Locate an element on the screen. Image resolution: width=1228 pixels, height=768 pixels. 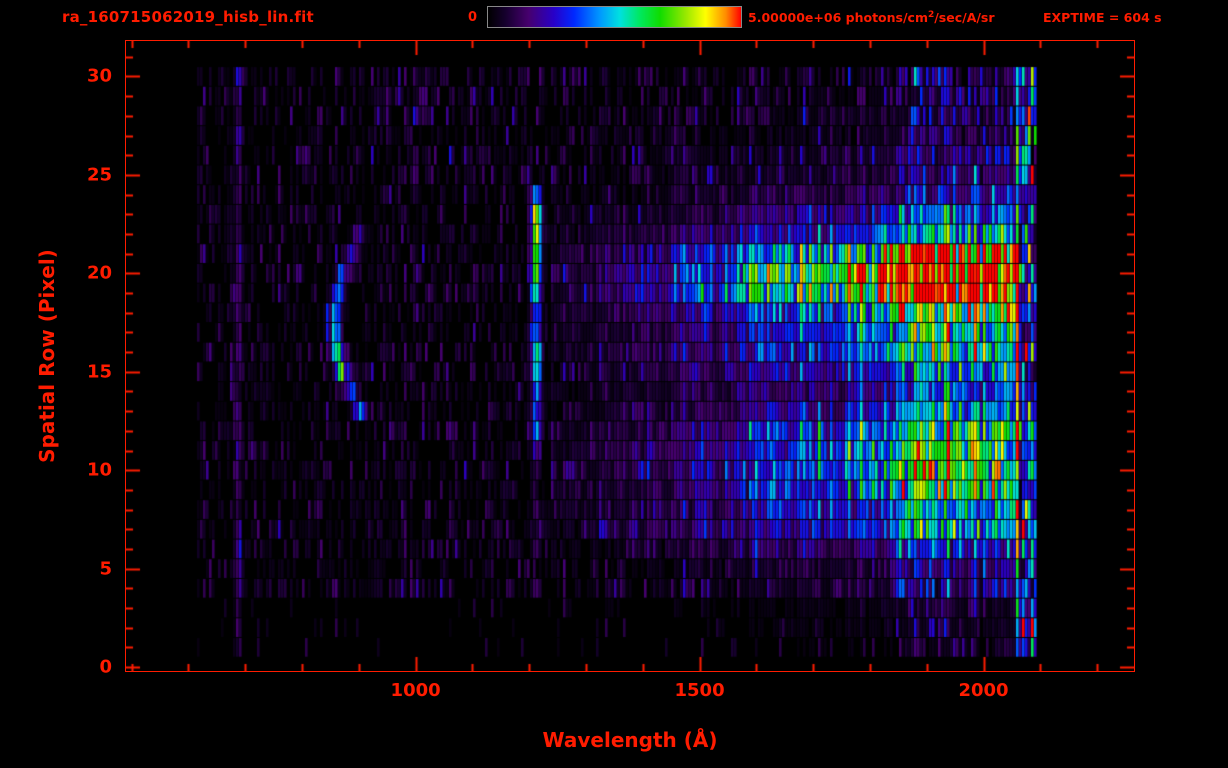
y-tick-label: 30 is located at coordinates (99, 76).